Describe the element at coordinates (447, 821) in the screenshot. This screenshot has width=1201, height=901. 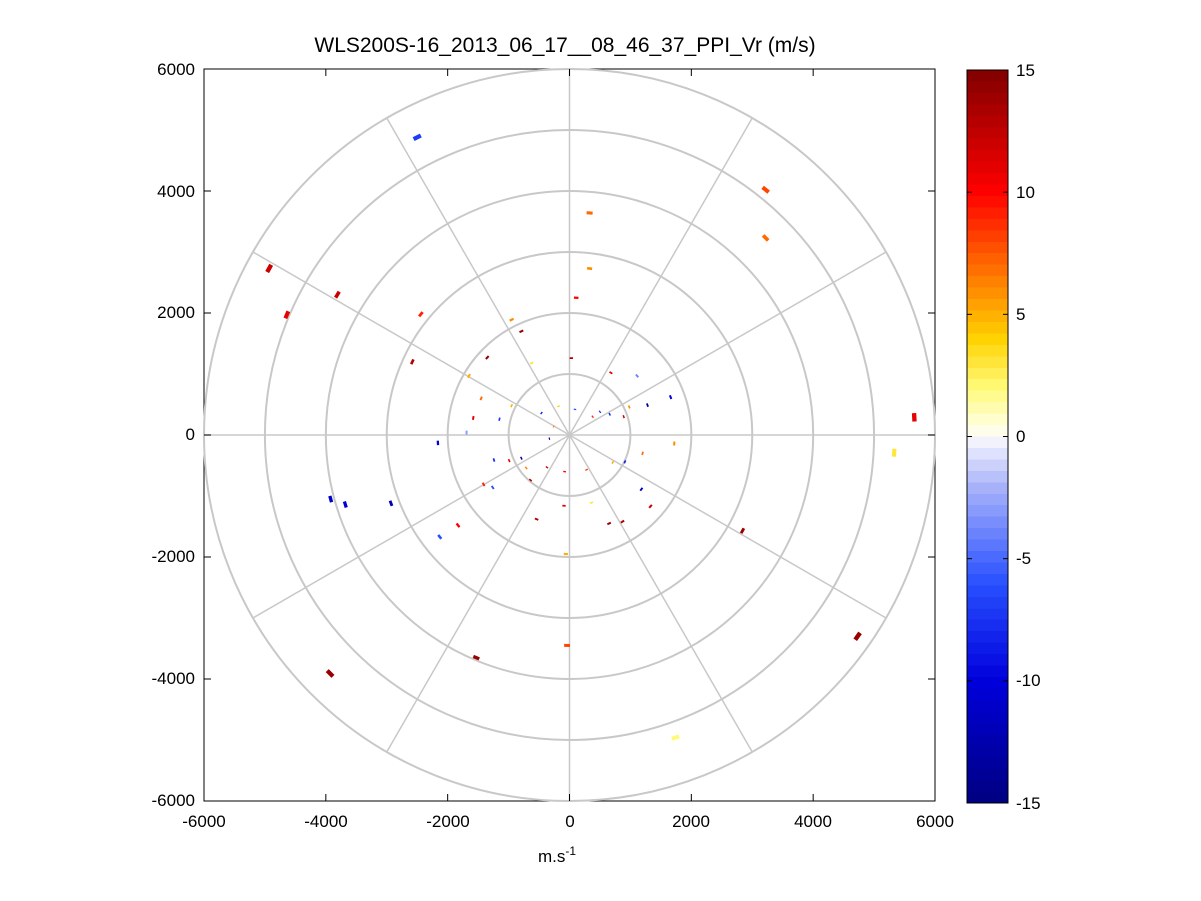
I see `x-tick-label: -2000` at that location.